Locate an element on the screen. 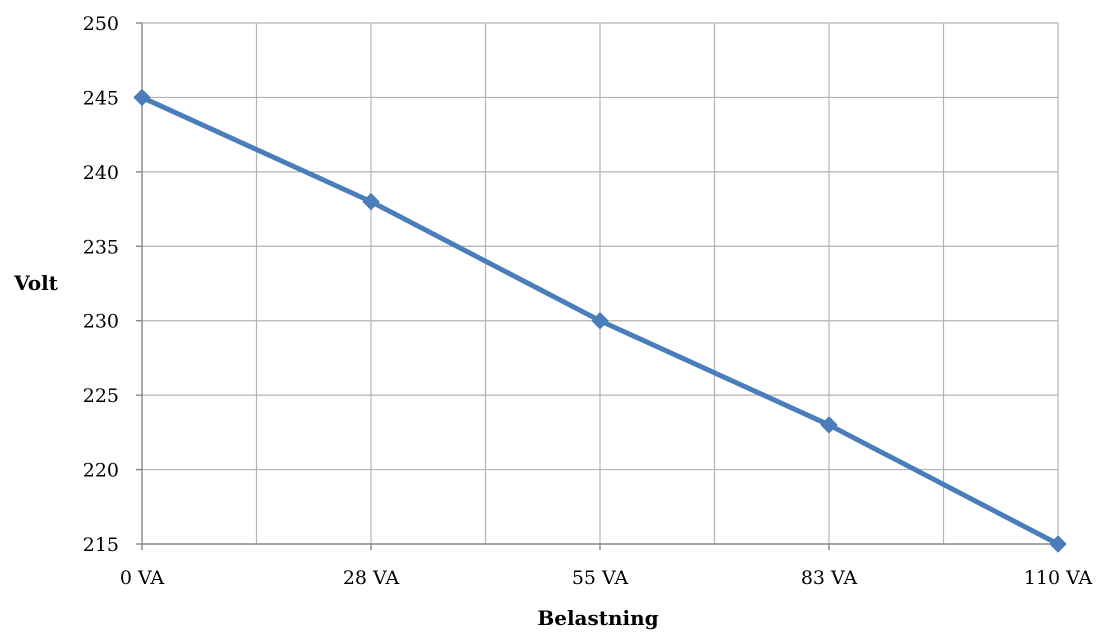 The width and height of the screenshot is (1106, 633). y-tick-label: 235 is located at coordinates (101, 247).